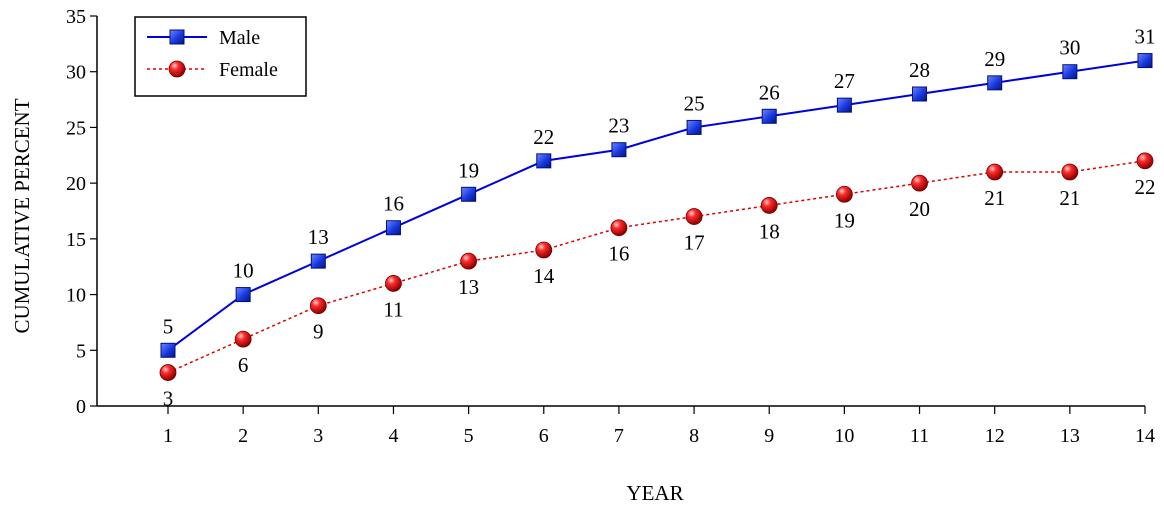  Describe the element at coordinates (318, 436) in the screenshot. I see `x-tick-label: 3` at that location.